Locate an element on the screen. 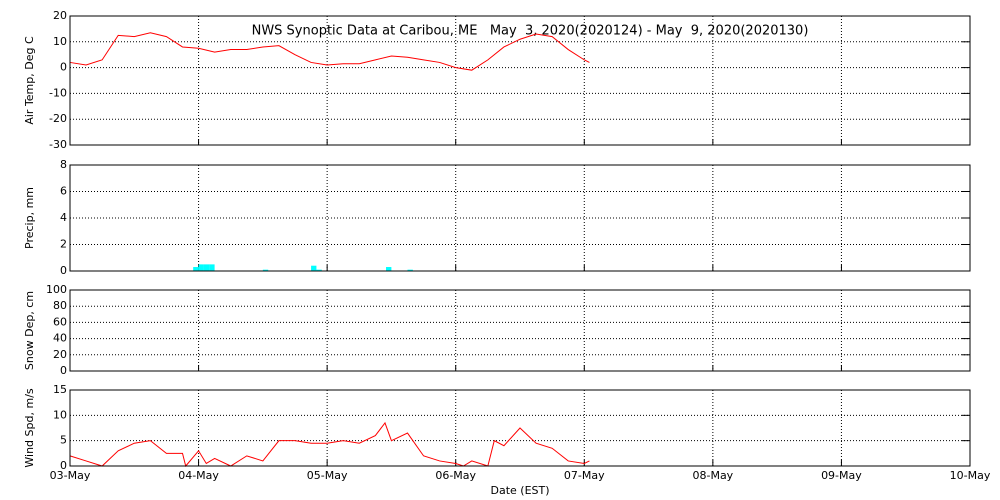 The width and height of the screenshot is (1000, 500). y-tick-label: 2 is located at coordinates (63, 244).